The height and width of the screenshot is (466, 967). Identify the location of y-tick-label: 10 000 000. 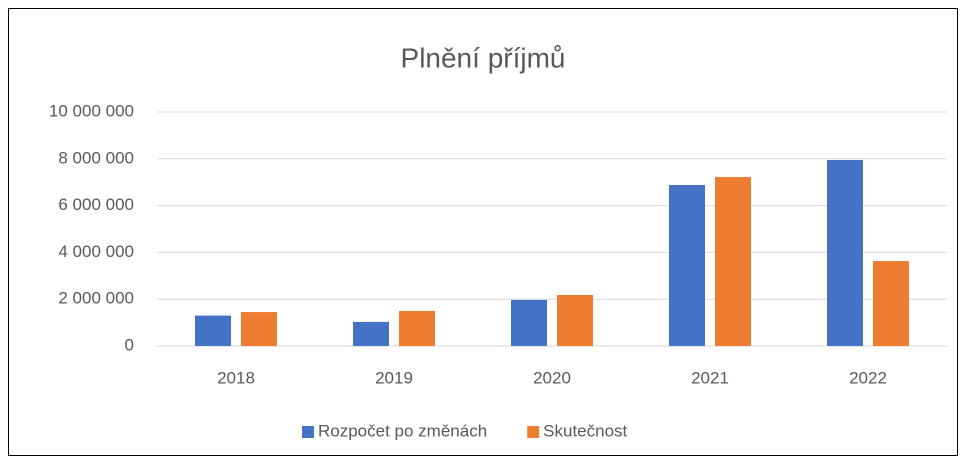
(91, 110).